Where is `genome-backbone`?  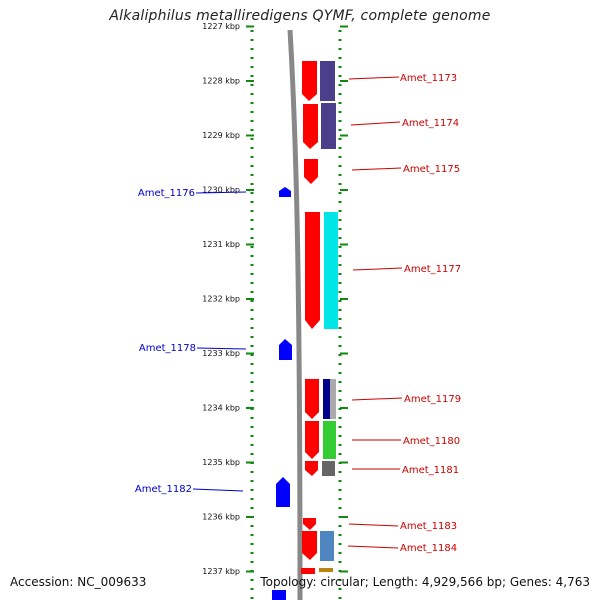 genome-backbone is located at coordinates (295, 314).